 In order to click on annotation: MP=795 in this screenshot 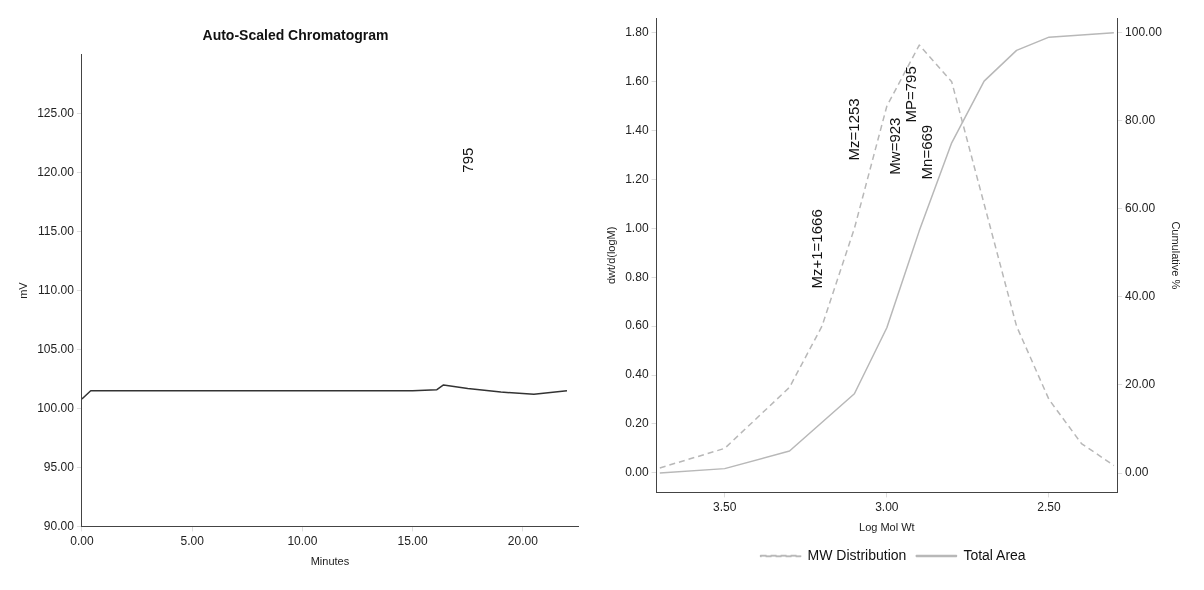, I will do `click(911, 94)`.